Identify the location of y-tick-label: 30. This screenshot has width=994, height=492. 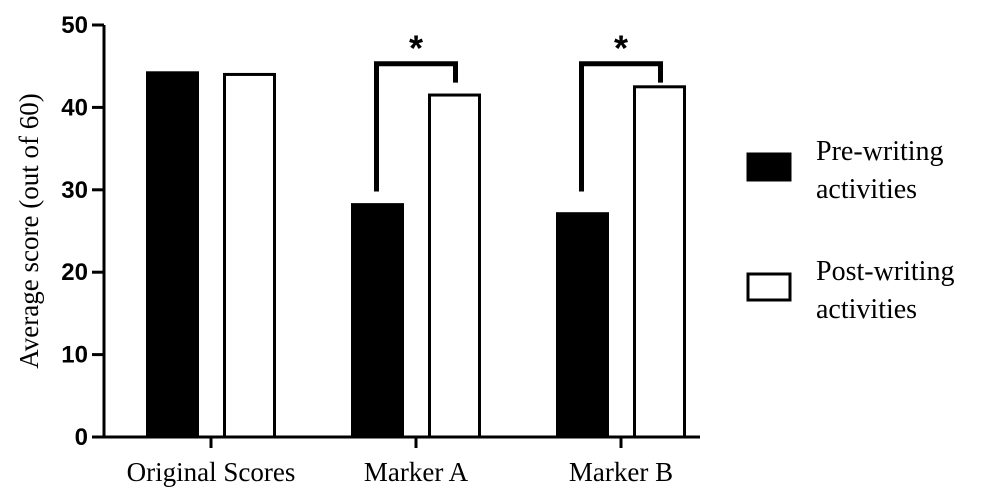
(74, 190).